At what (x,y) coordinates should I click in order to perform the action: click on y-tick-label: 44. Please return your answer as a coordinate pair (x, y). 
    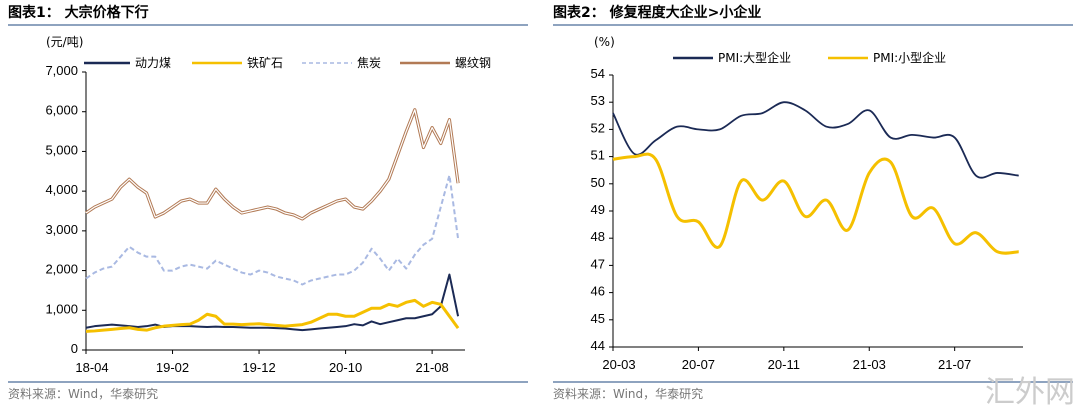
    Looking at the image, I should click on (598, 345).